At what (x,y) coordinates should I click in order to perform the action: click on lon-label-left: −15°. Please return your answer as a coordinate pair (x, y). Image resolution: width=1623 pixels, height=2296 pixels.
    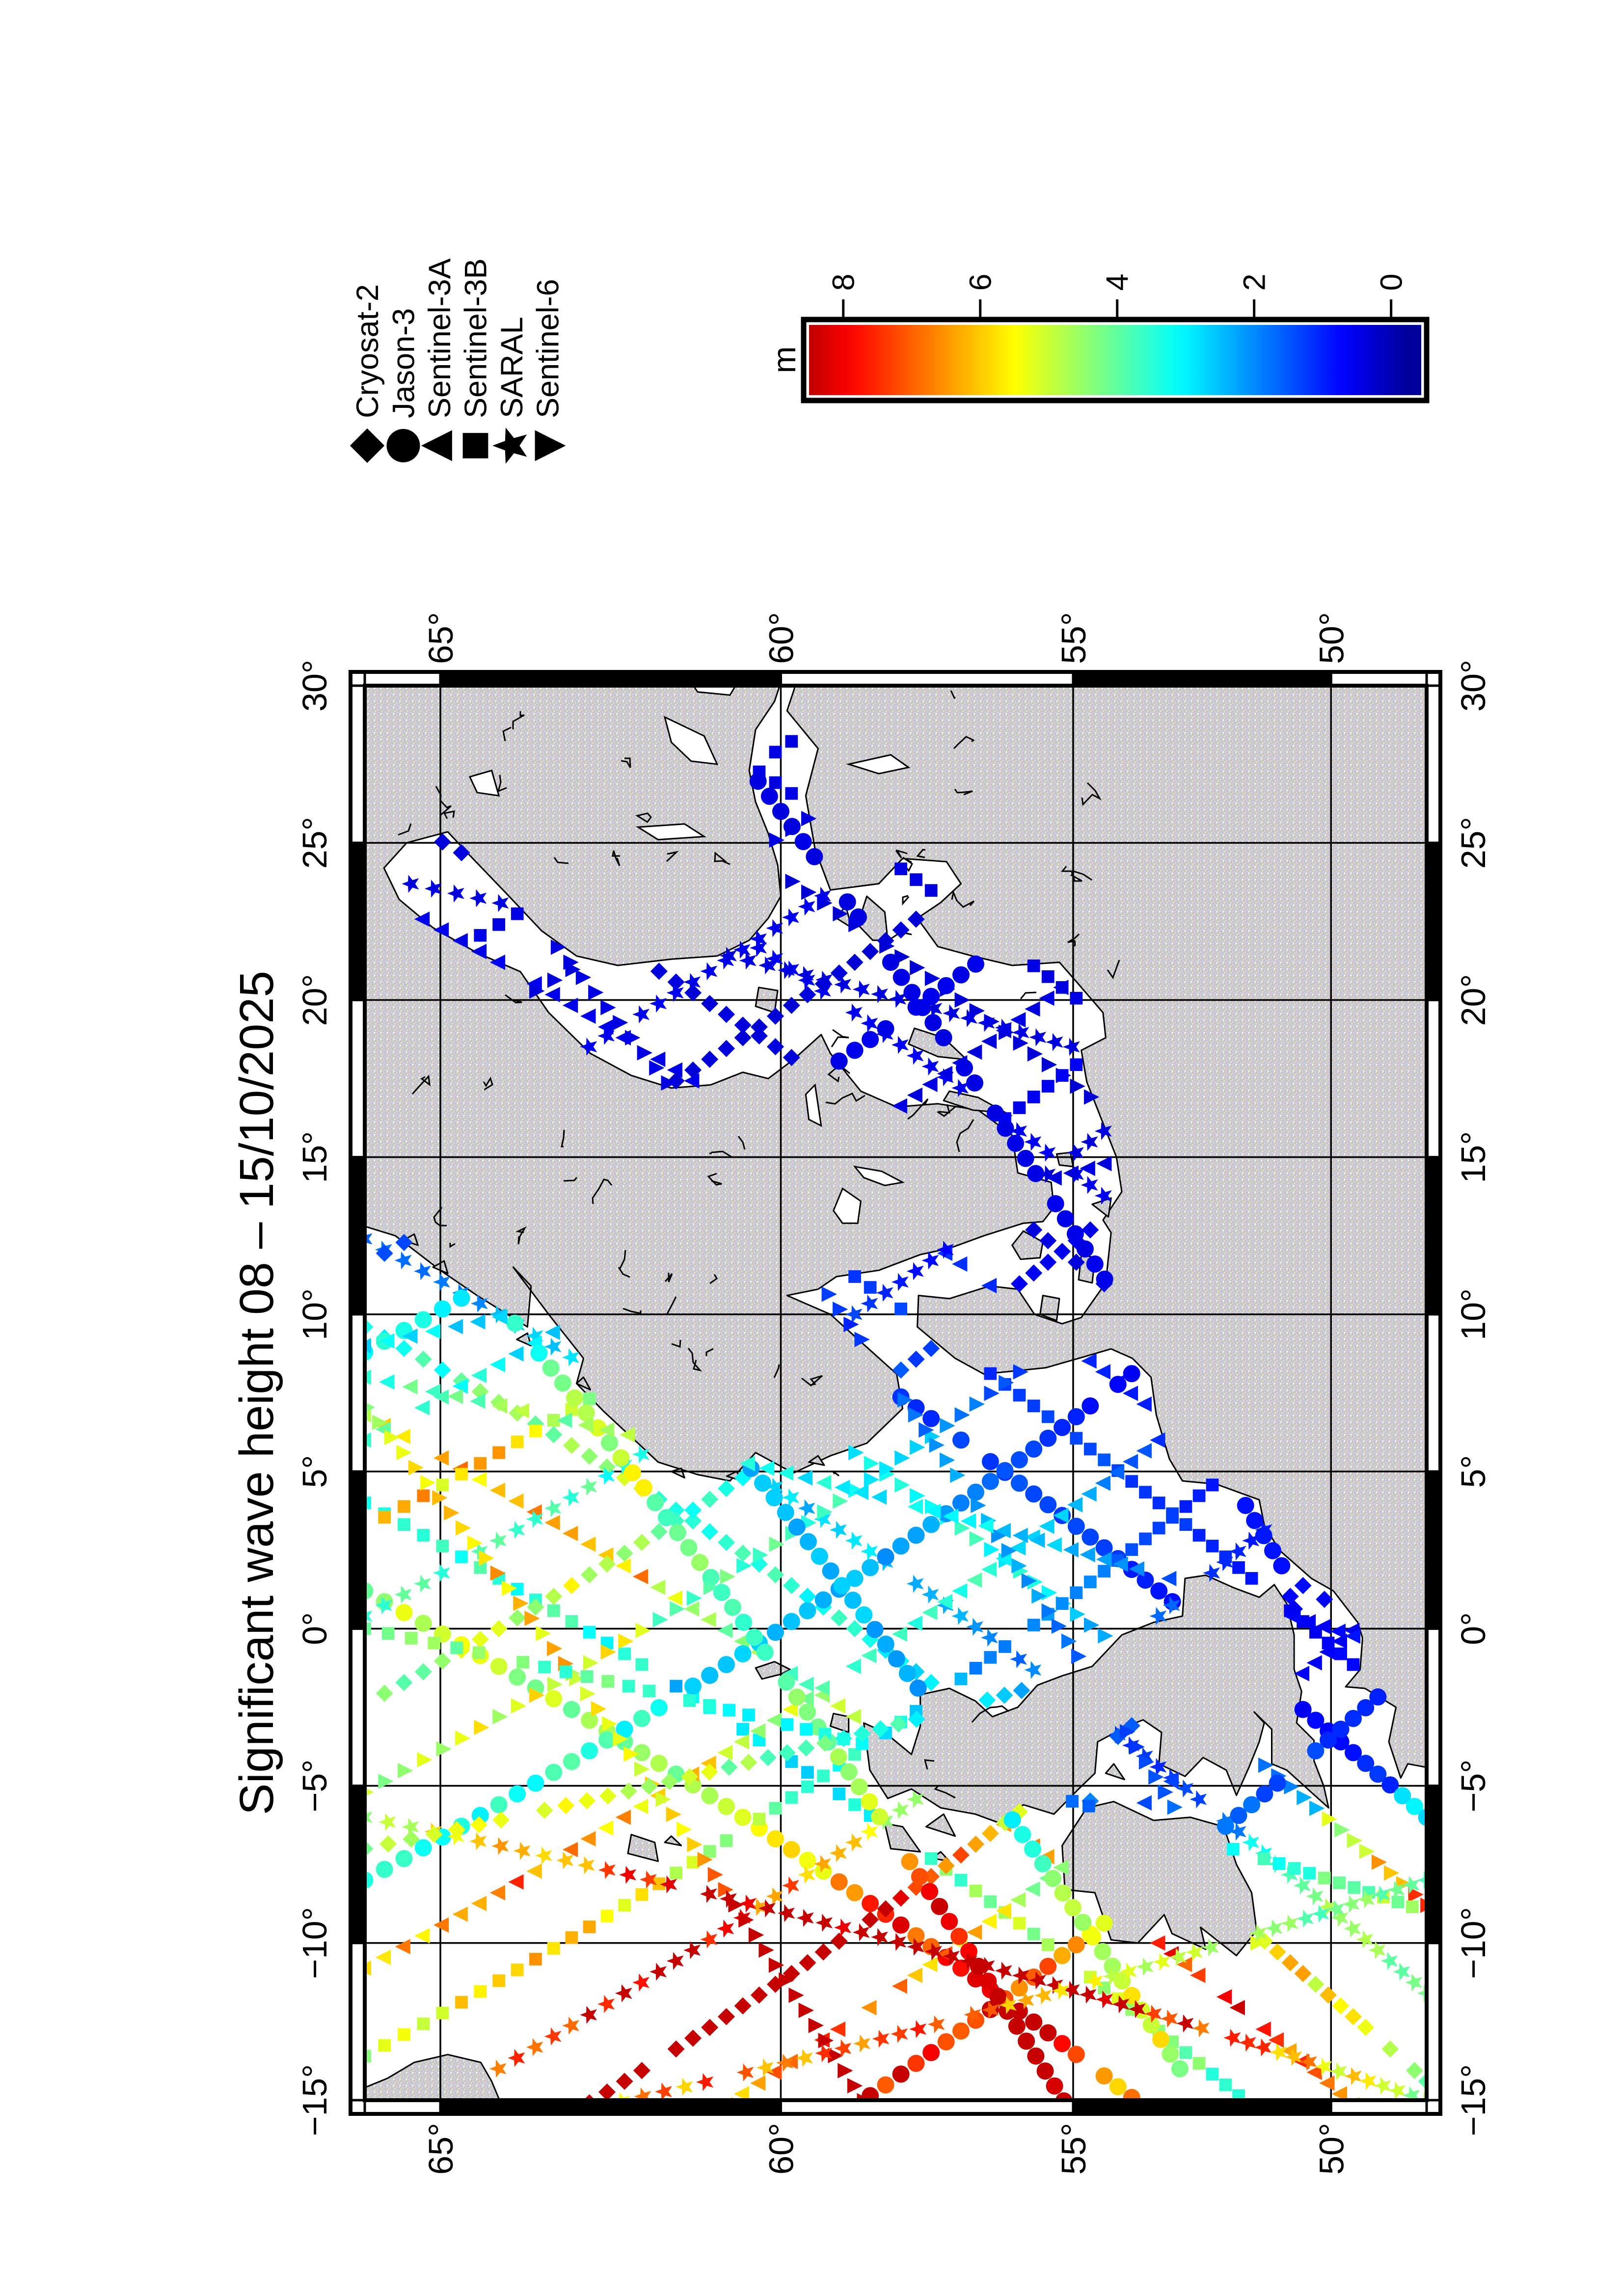
    Looking at the image, I should click on (315, 2100).